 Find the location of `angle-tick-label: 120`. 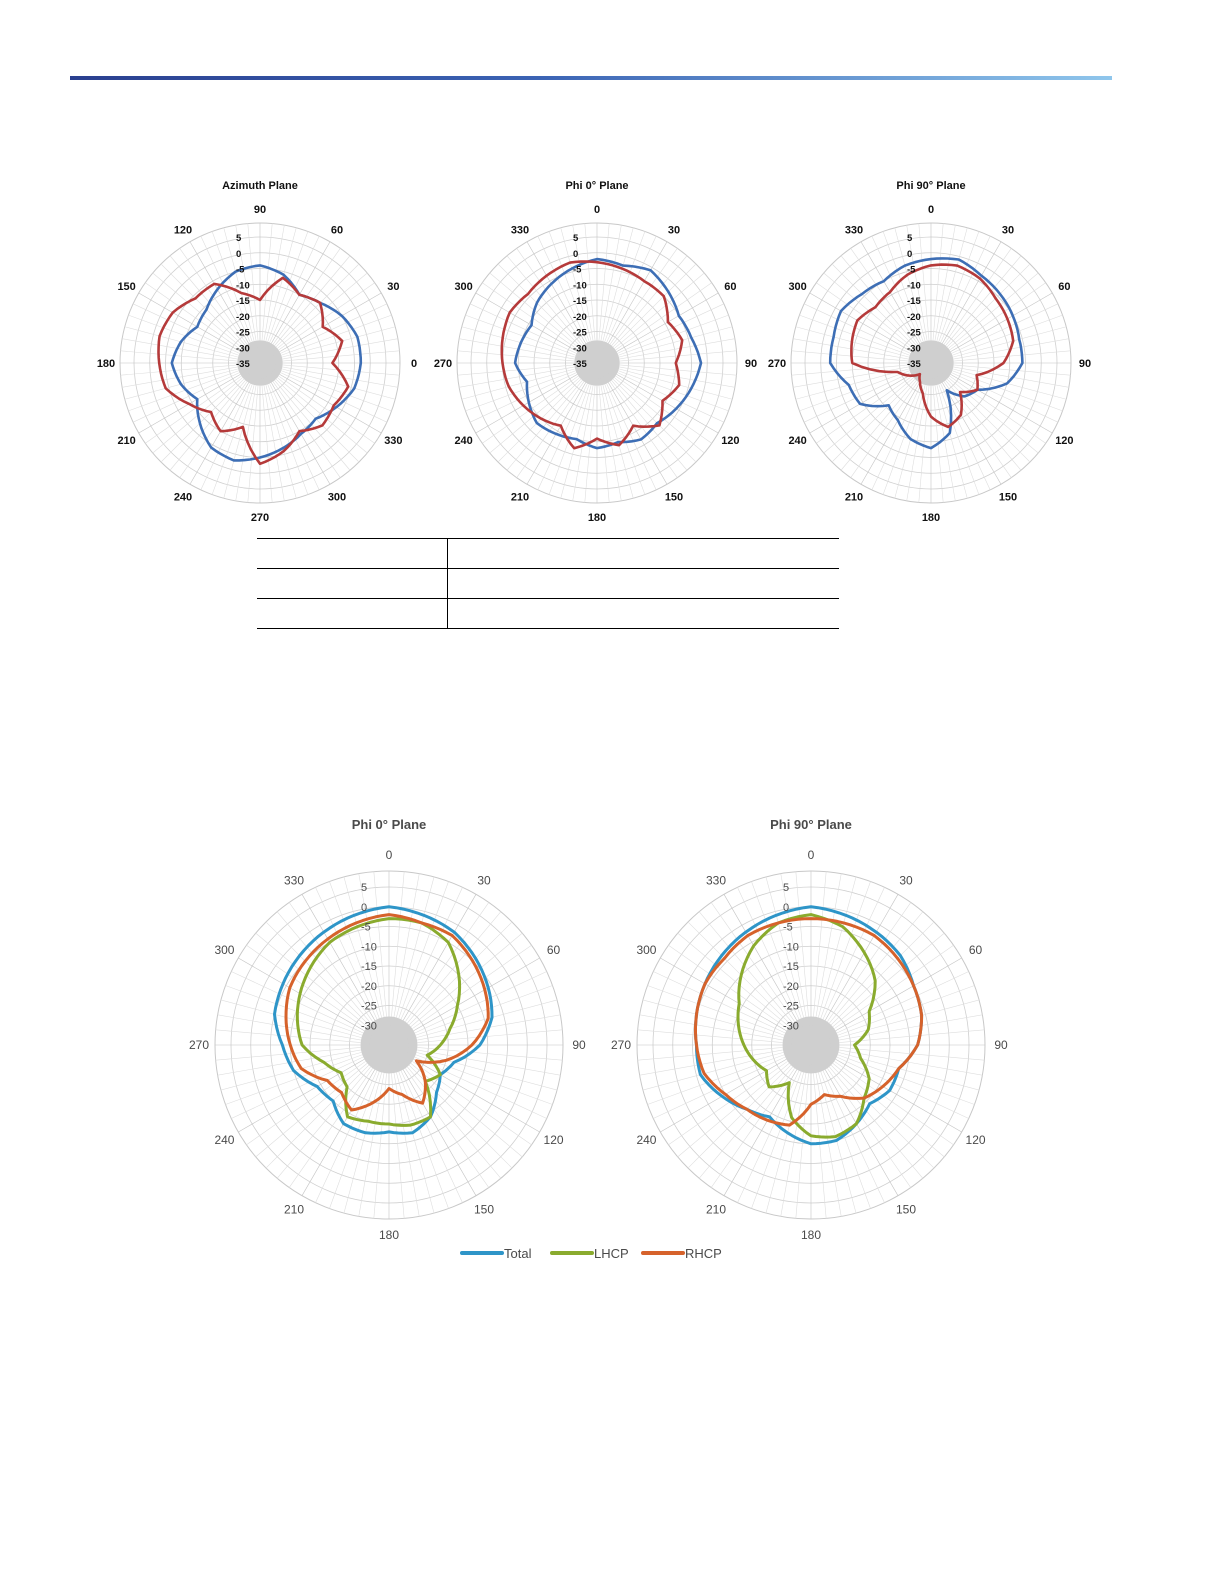

angle-tick-label: 120 is located at coordinates (976, 1140).